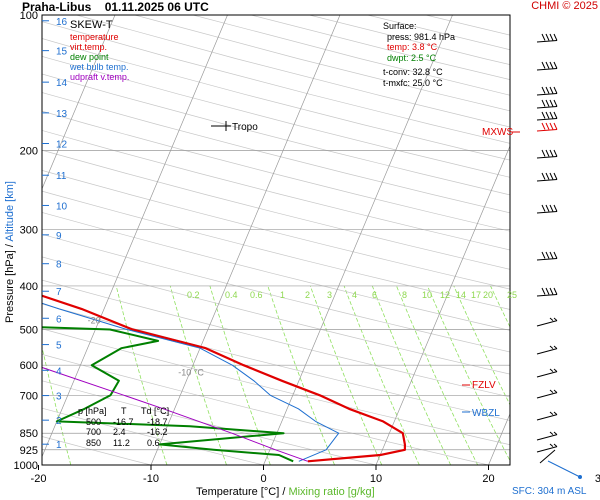 The width and height of the screenshot is (600, 500). What do you see at coordinates (285, 492) in the screenshot?
I see `x-axis-label: Temperature [°C] / Mixing ratio [g/kg]` at bounding box center [285, 492].